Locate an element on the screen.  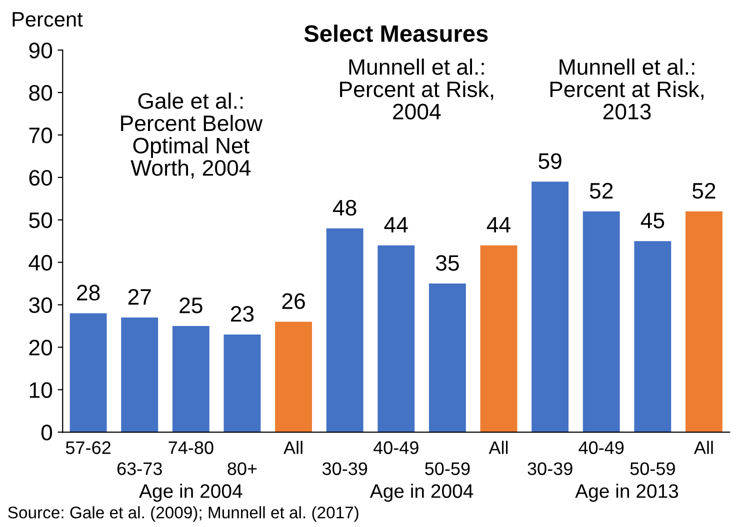
y-axis-title: Percent is located at coordinates (47, 19).